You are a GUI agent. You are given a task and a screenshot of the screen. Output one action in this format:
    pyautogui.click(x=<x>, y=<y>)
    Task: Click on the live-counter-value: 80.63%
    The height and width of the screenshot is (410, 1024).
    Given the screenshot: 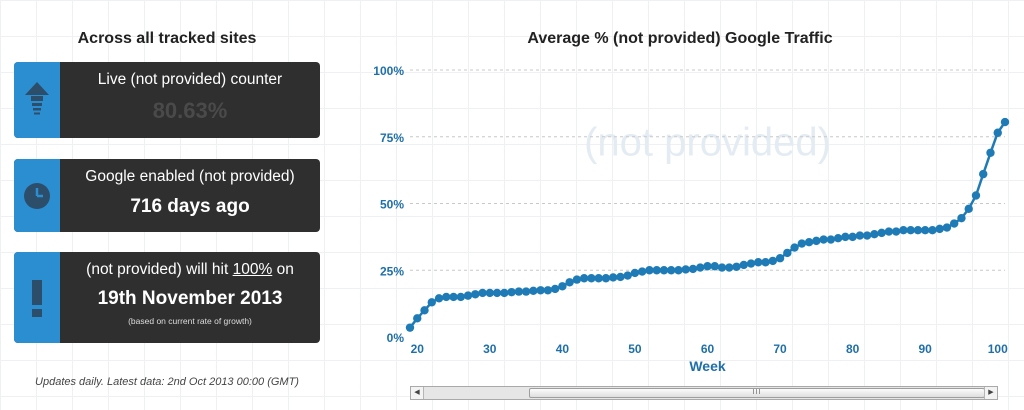 What is the action you would take?
    pyautogui.click(x=190, y=110)
    